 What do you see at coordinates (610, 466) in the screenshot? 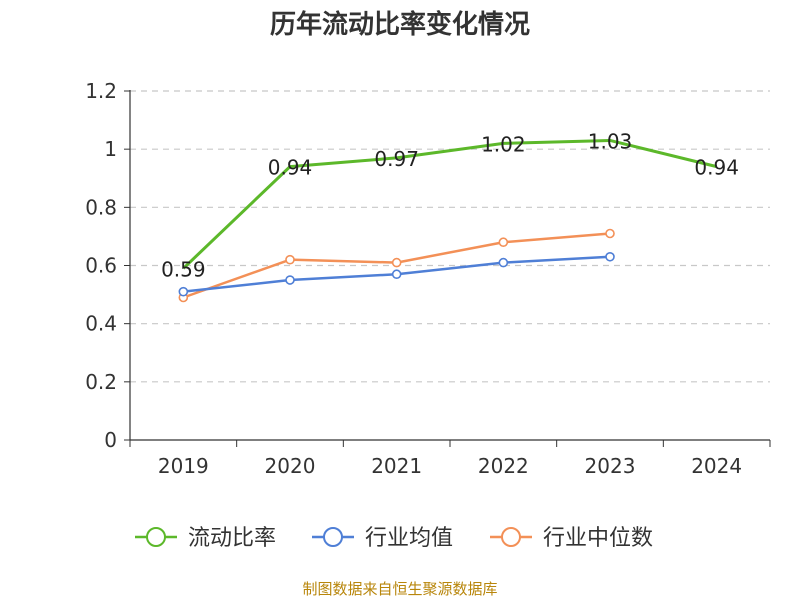
I see `x-tick-label: 2023` at bounding box center [610, 466].